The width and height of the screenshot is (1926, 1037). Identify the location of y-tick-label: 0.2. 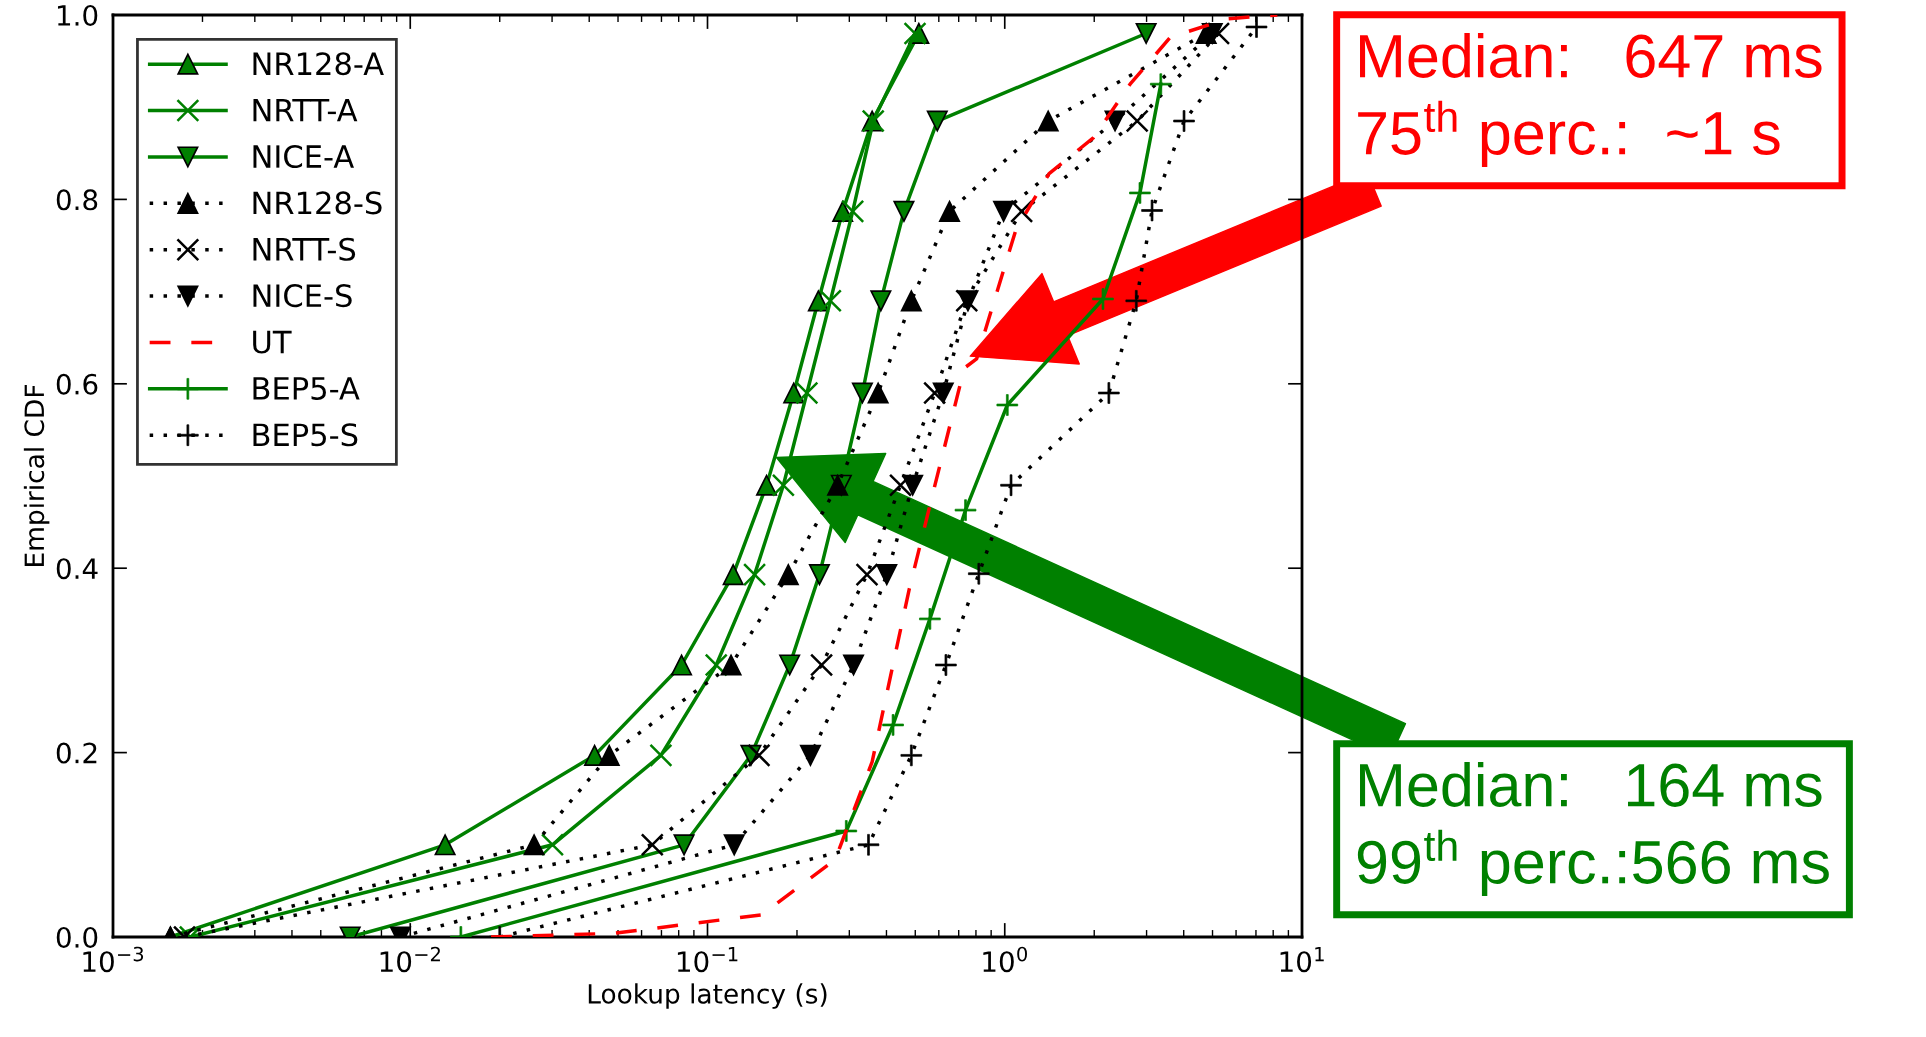
(76, 753).